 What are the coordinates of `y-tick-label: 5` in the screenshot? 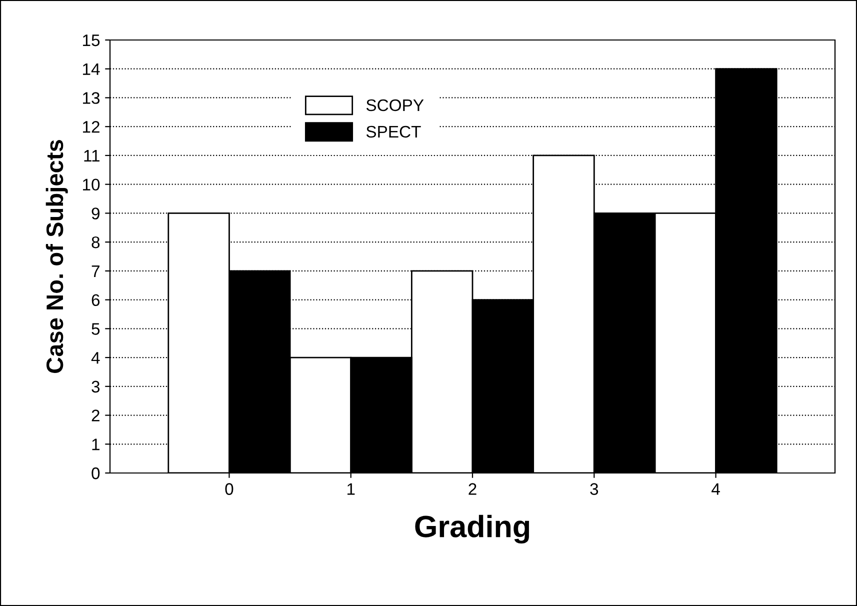 It's located at (96, 329).